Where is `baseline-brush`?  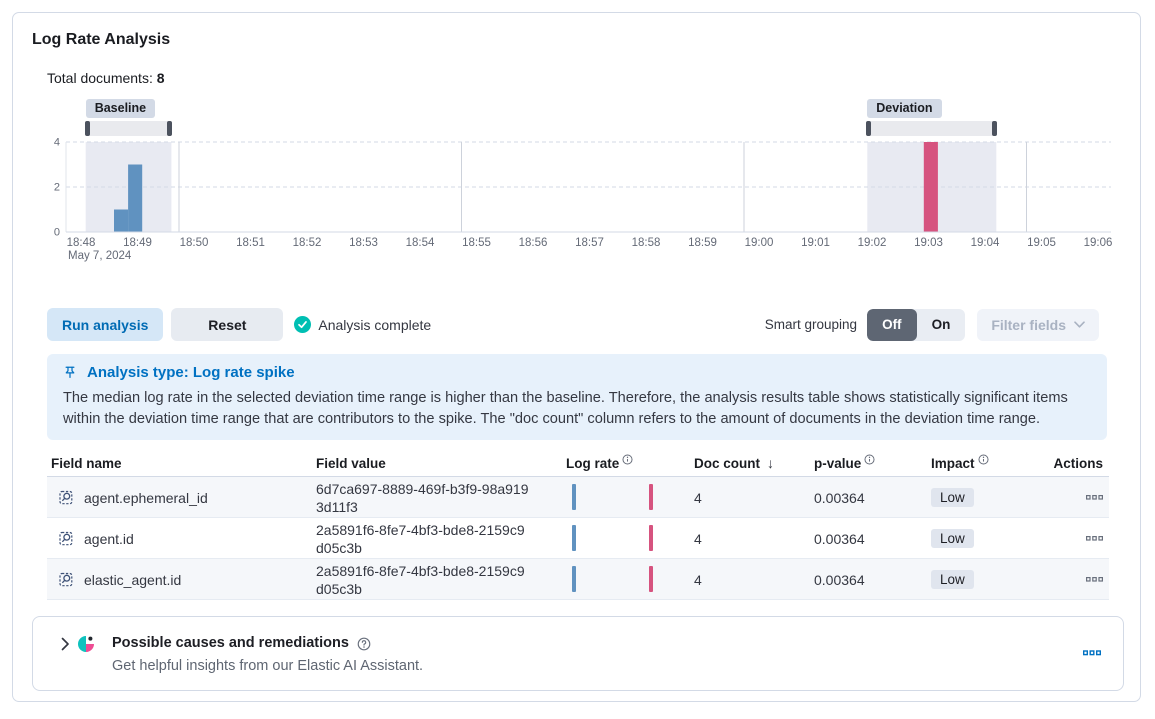 baseline-brush is located at coordinates (128, 128).